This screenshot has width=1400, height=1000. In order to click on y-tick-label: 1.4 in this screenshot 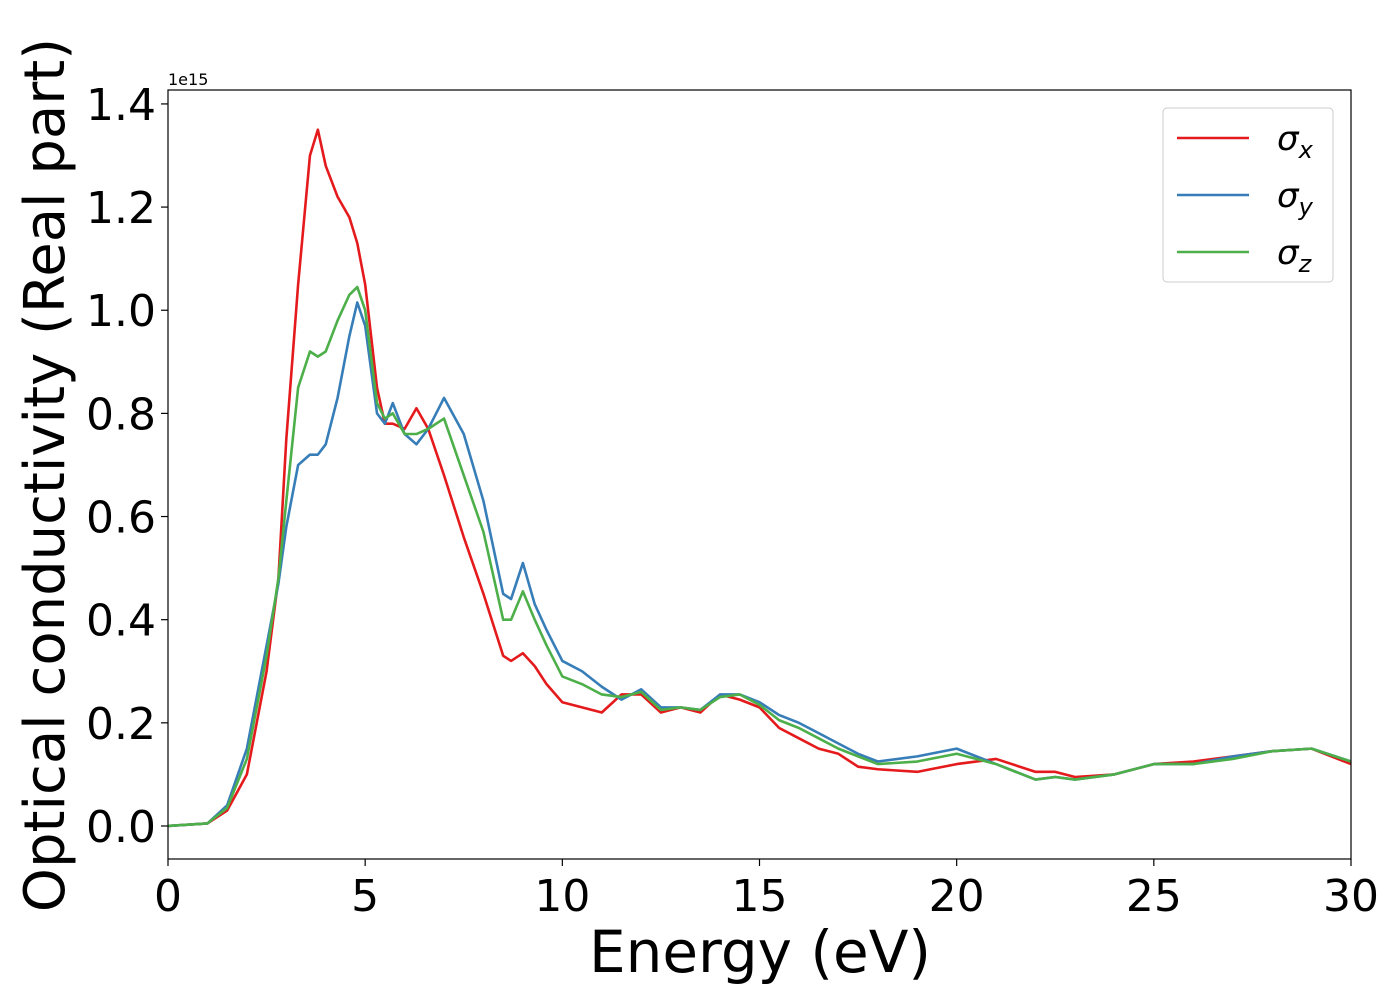, I will do `click(121, 105)`.